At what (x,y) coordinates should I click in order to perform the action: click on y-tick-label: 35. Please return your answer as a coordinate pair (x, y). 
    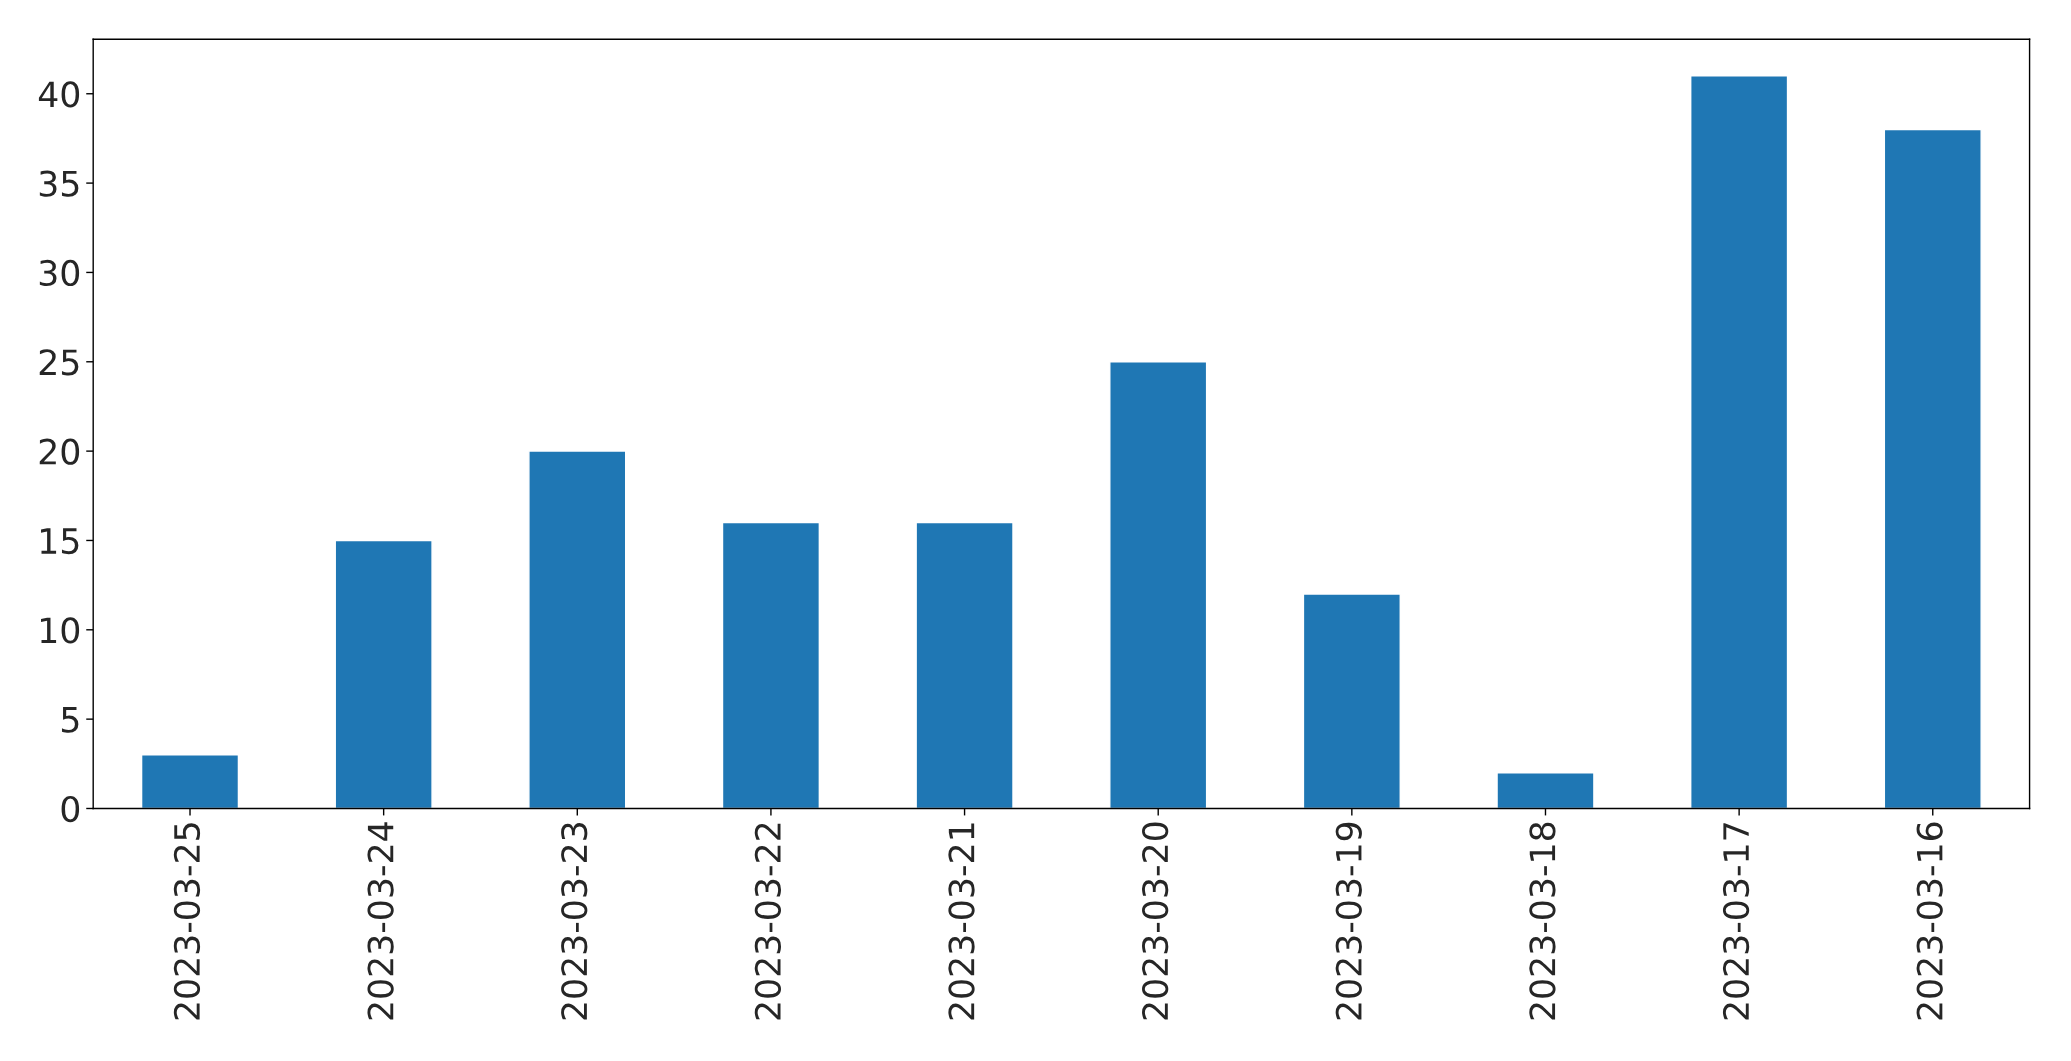
    Looking at the image, I should click on (59, 183).